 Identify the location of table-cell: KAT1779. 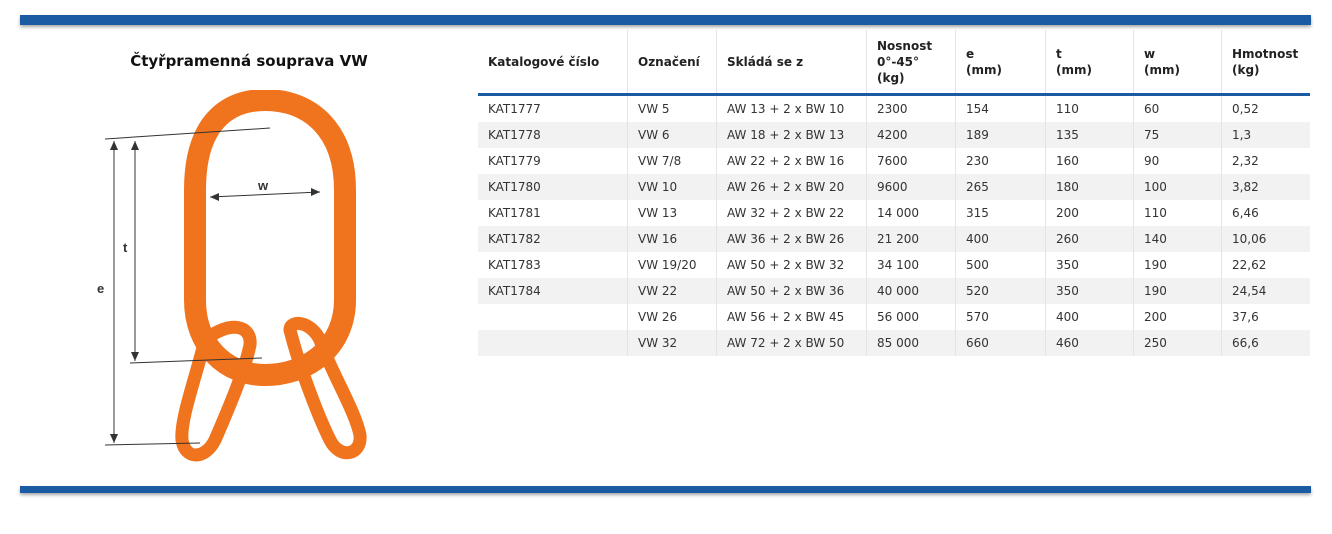
(553, 161).